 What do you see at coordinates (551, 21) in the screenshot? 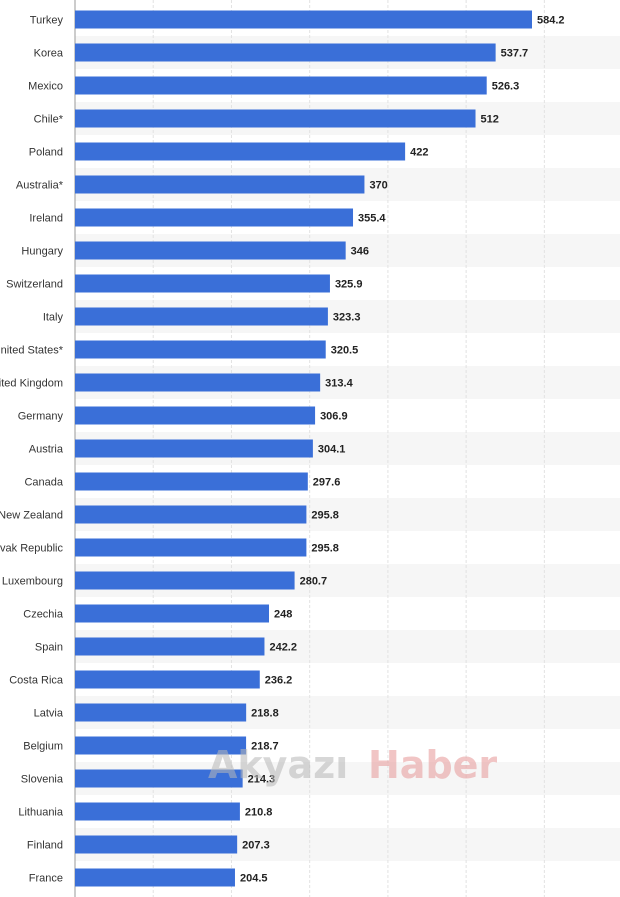
I see `value-label: 584.2` at bounding box center [551, 21].